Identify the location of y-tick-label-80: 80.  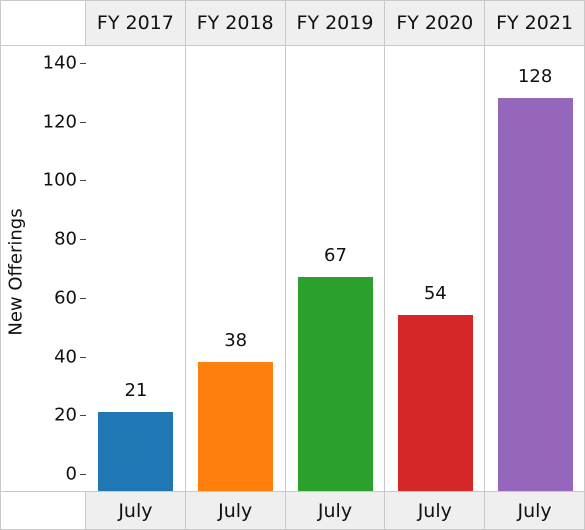
(65, 239).